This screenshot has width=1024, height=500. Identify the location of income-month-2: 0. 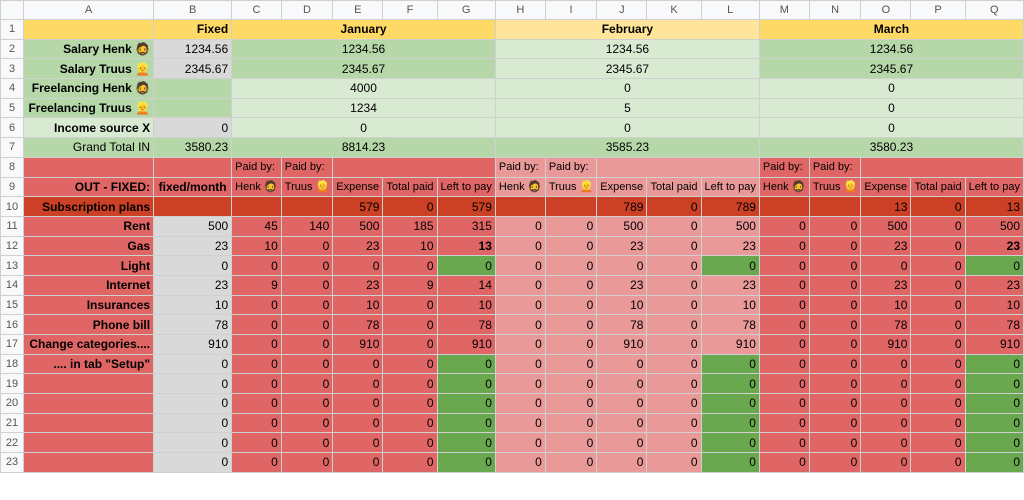
(891, 108).